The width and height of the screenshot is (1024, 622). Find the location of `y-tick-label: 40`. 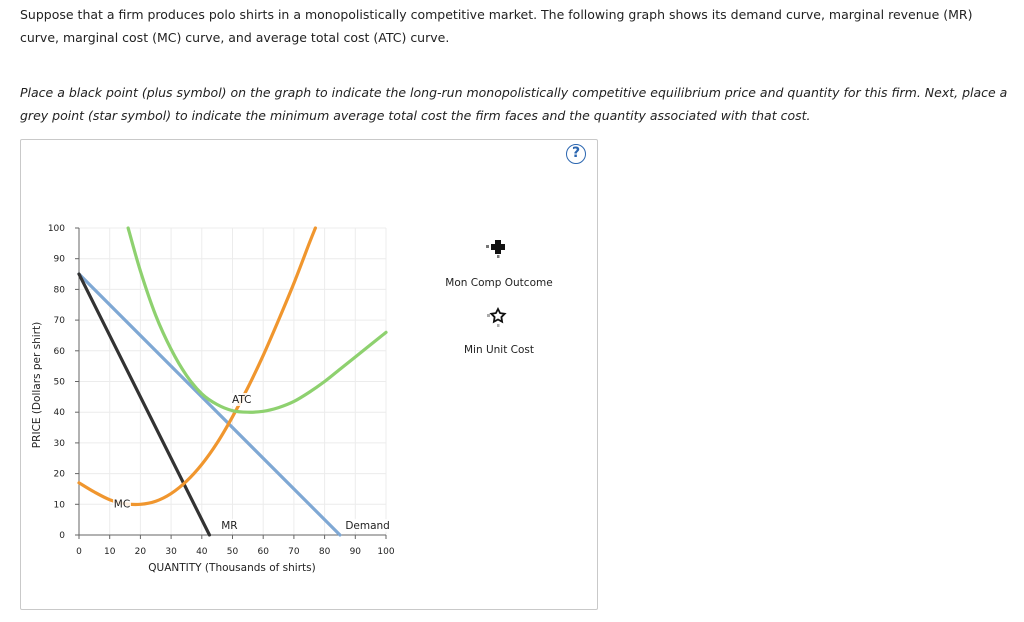

y-tick-label: 40 is located at coordinates (60, 413).